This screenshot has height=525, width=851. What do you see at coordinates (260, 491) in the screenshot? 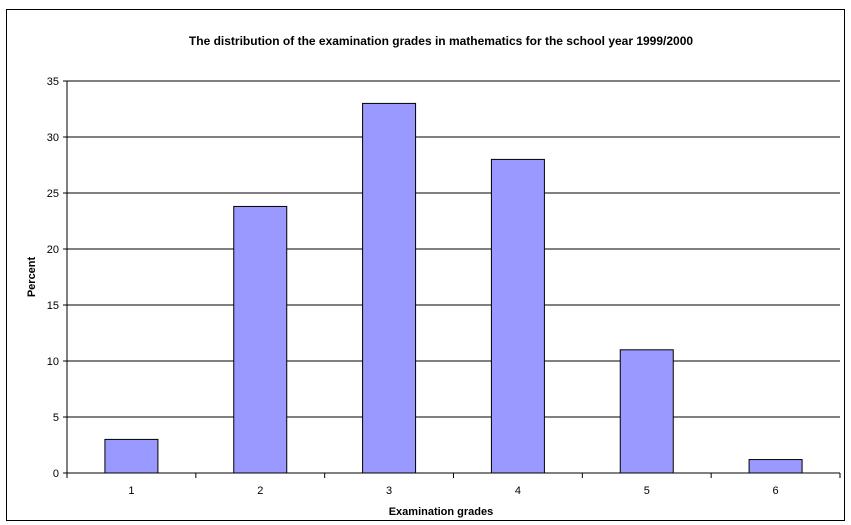
I see `x-tick-label: 2` at bounding box center [260, 491].